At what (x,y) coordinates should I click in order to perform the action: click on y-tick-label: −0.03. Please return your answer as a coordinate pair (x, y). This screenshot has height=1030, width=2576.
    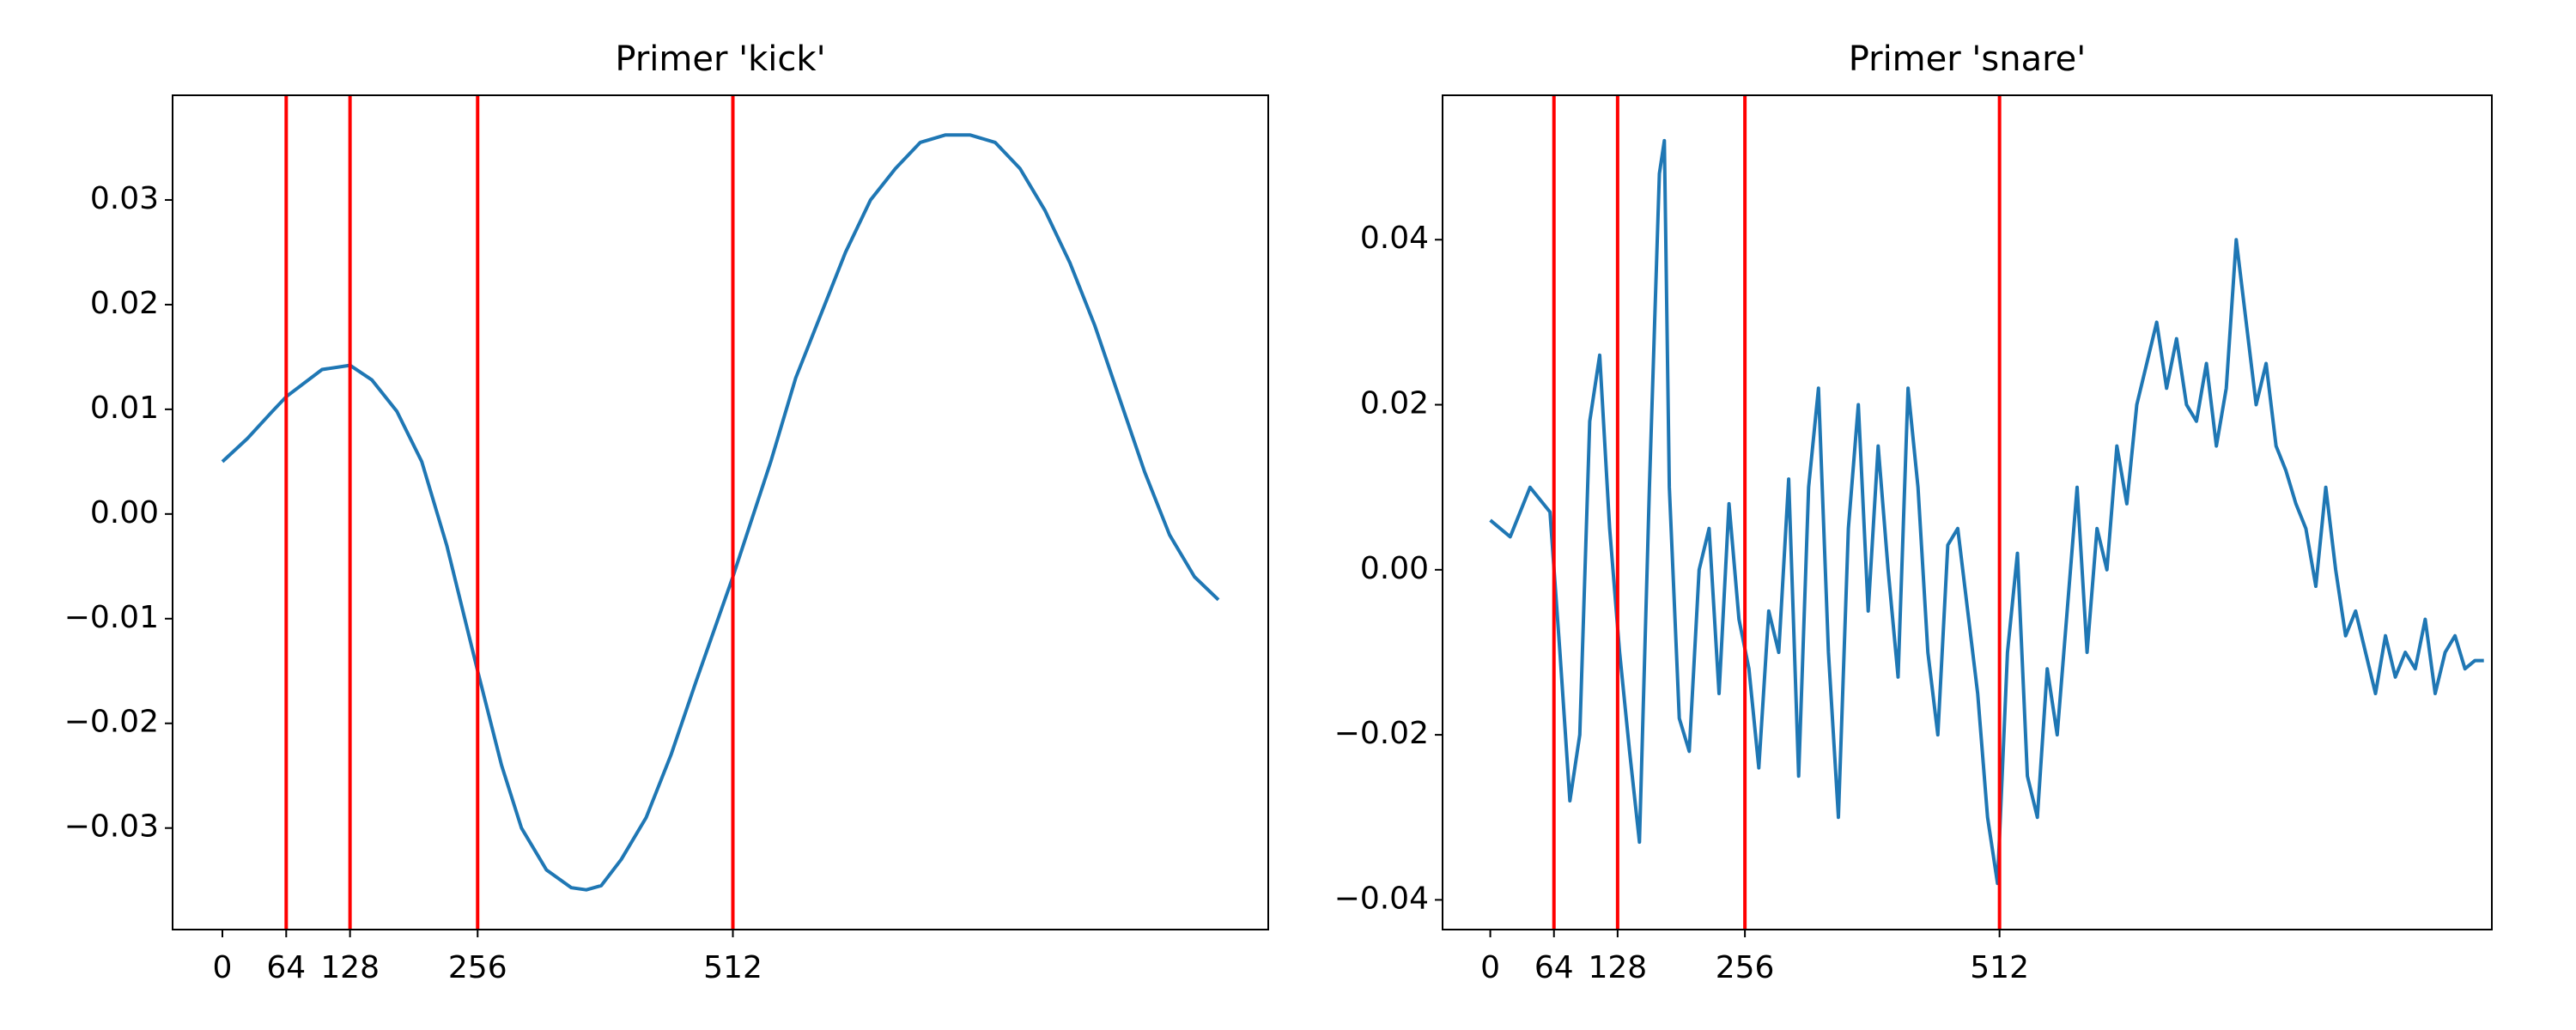
    Looking at the image, I should click on (112, 827).